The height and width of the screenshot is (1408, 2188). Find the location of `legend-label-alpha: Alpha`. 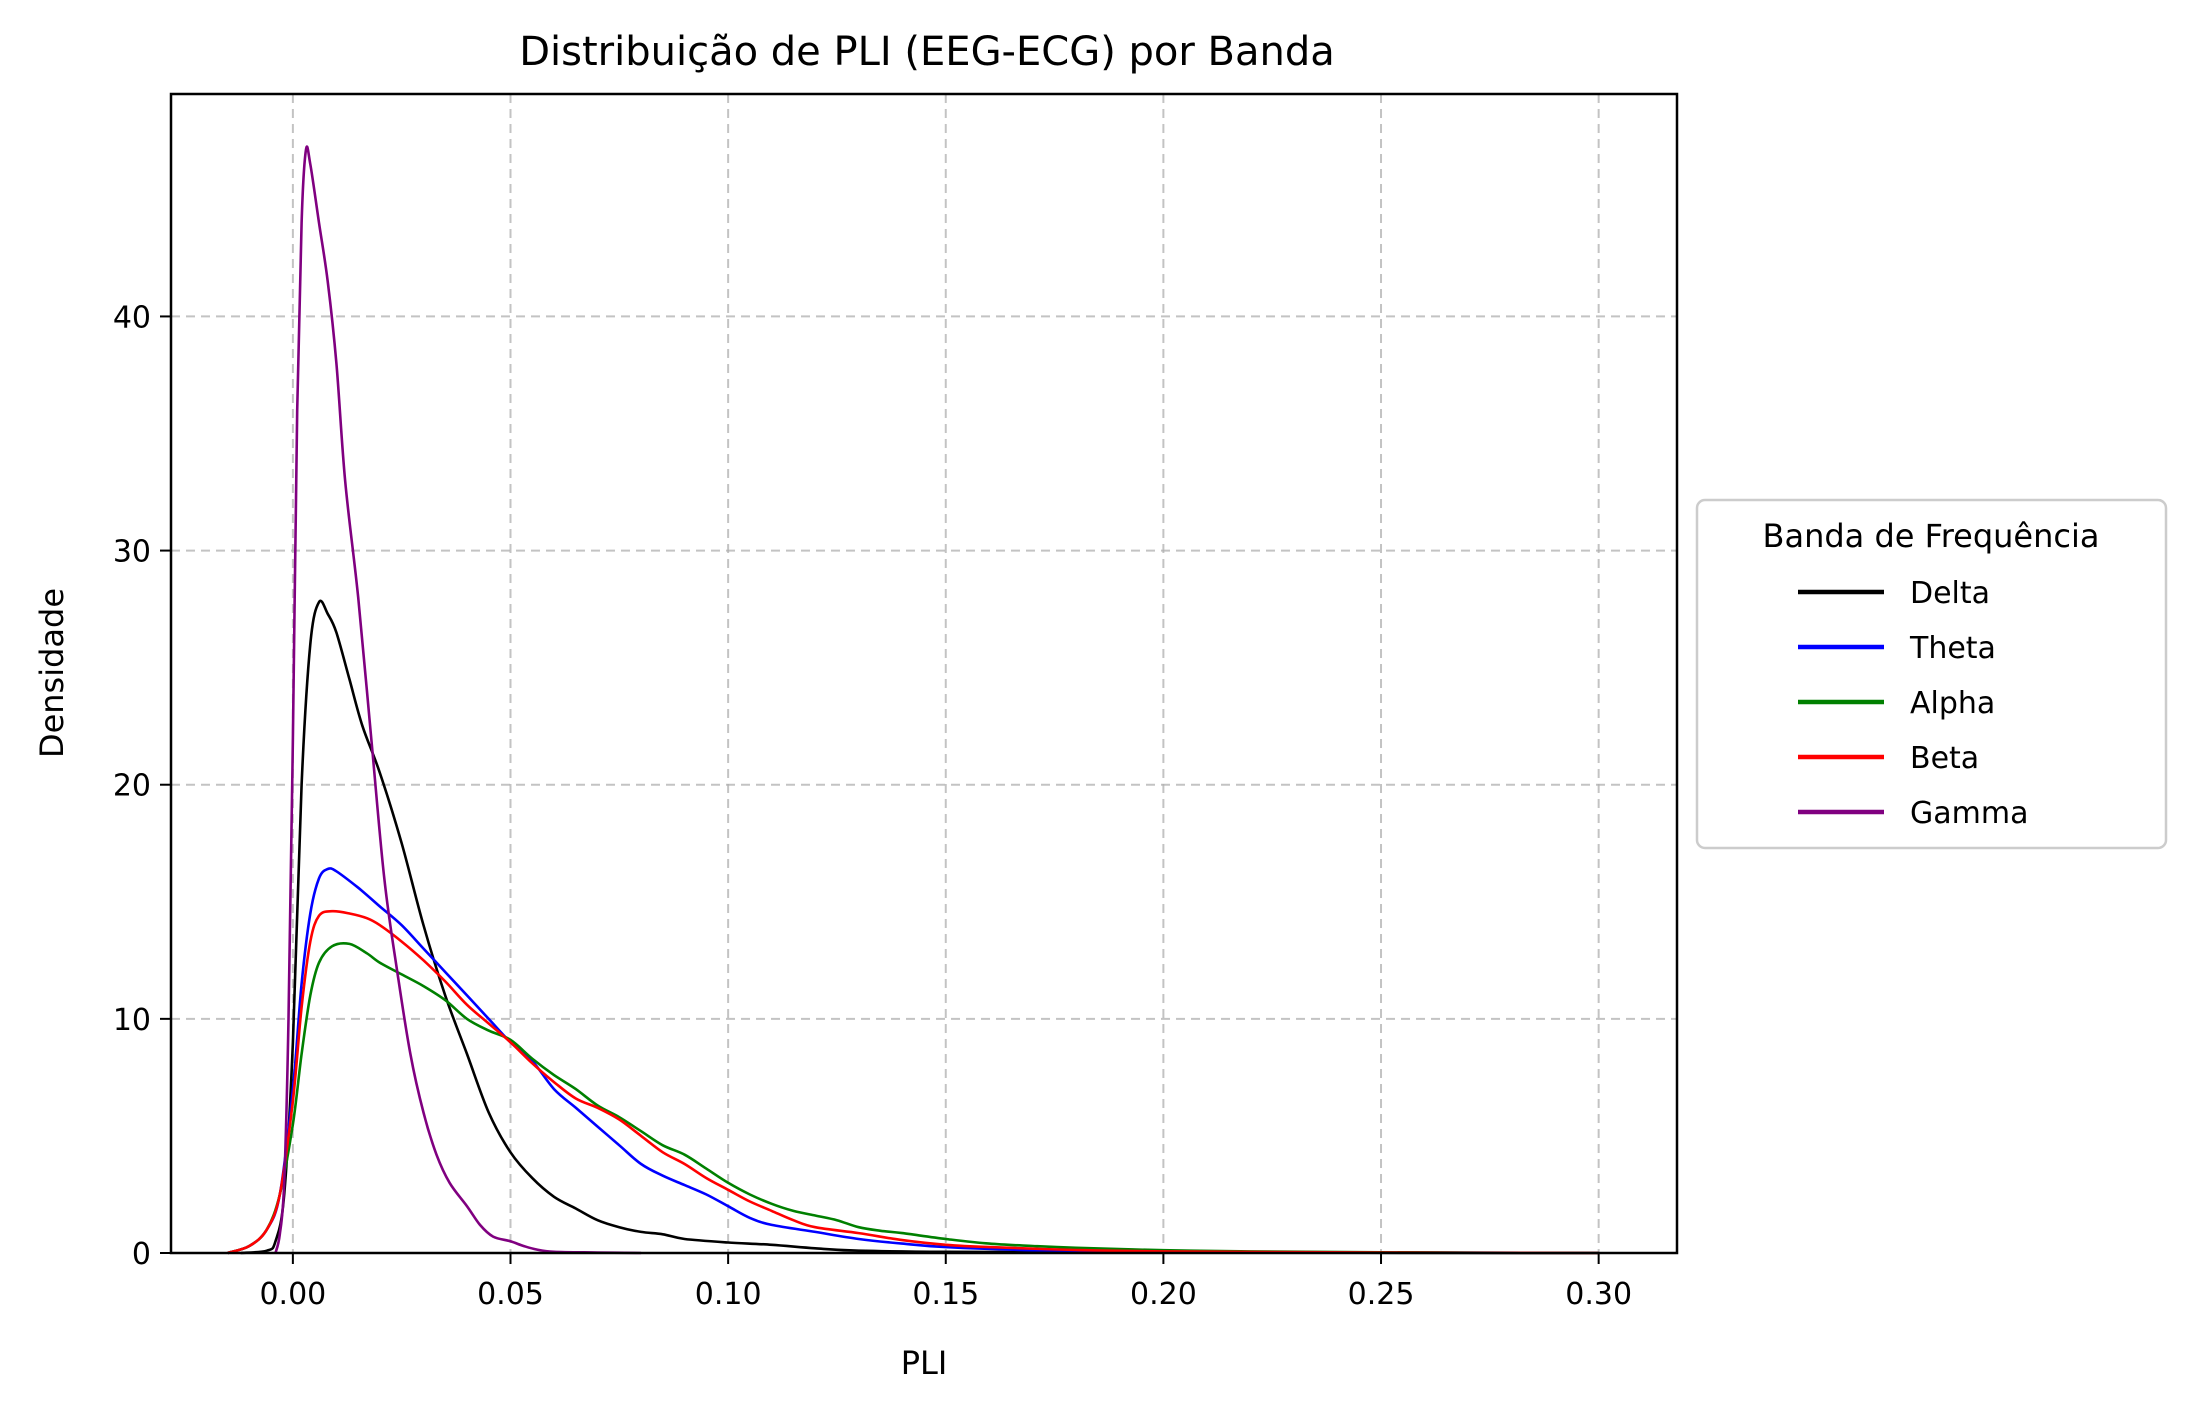

legend-label-alpha: Alpha is located at coordinates (1952, 703).